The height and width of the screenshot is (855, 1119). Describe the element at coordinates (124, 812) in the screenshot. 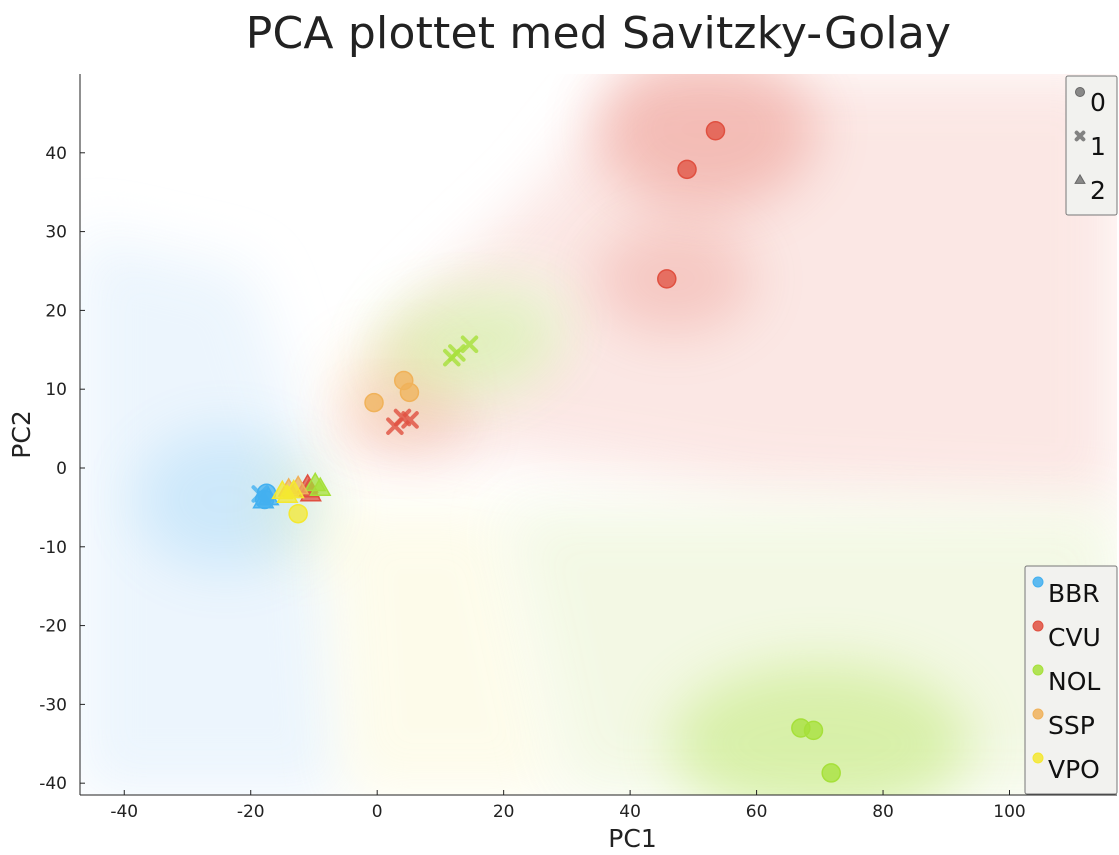

I see `x-tick-label: -40` at that location.